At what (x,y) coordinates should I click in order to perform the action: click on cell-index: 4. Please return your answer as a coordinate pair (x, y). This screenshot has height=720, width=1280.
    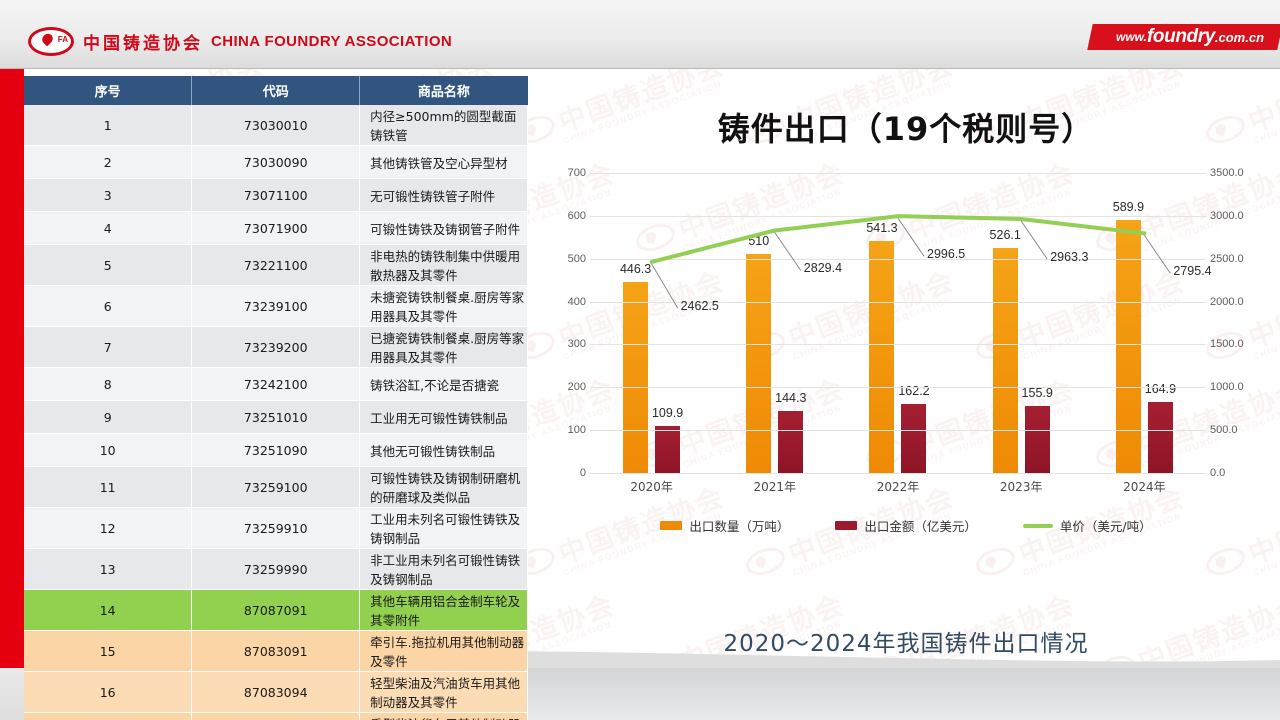
    Looking at the image, I should click on (108, 228).